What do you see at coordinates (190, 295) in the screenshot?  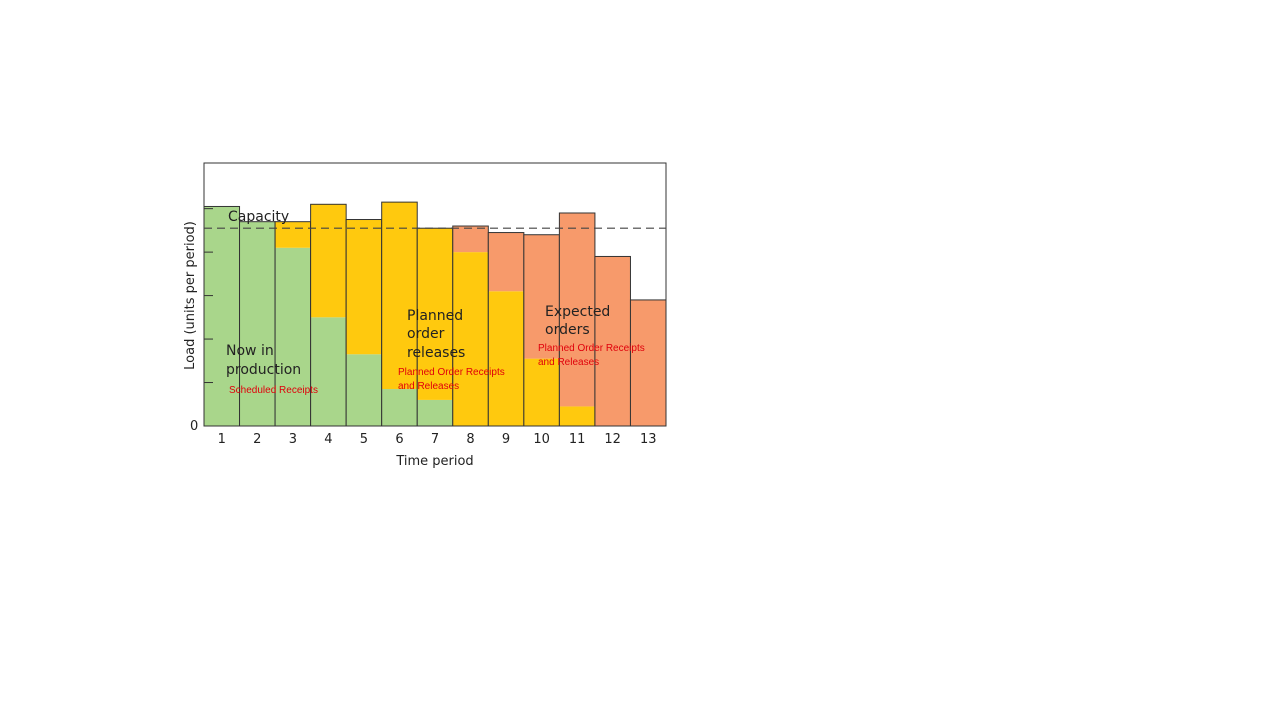 I see `y-axis-title: Load (units per period)` at bounding box center [190, 295].